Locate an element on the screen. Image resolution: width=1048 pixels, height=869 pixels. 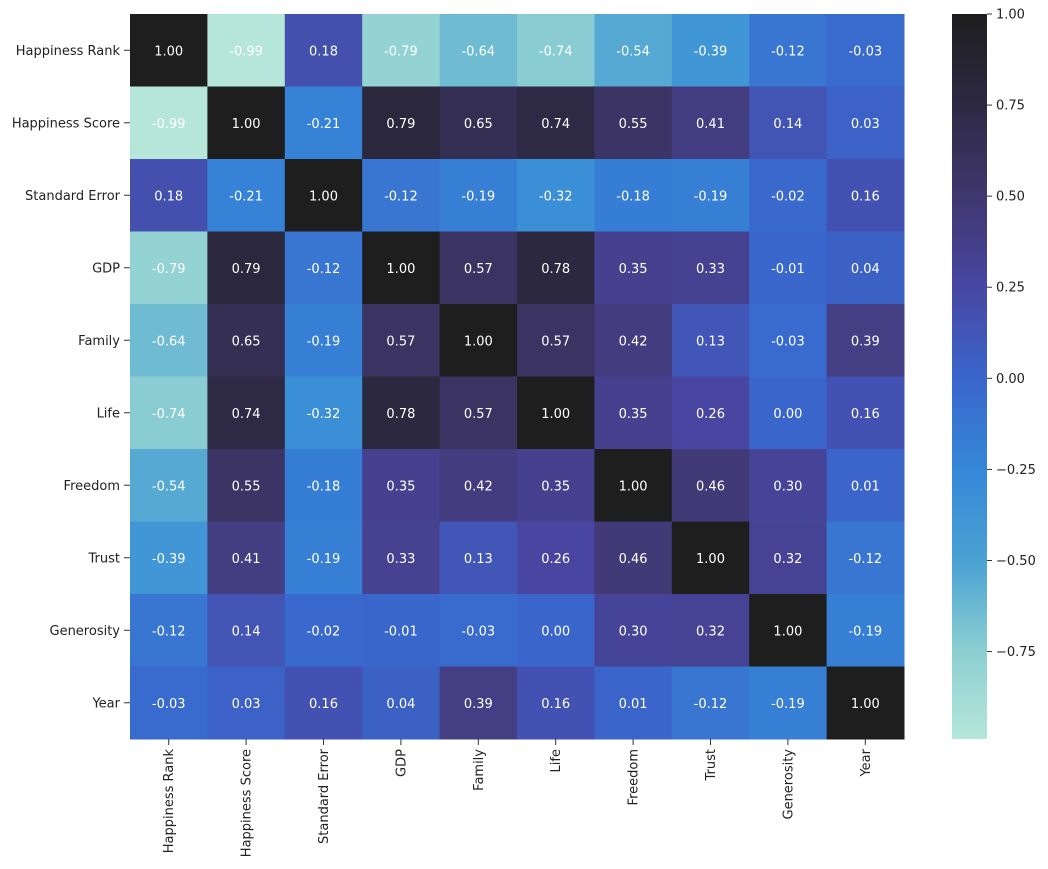
cell-value-label: 0.03 is located at coordinates (865, 124).